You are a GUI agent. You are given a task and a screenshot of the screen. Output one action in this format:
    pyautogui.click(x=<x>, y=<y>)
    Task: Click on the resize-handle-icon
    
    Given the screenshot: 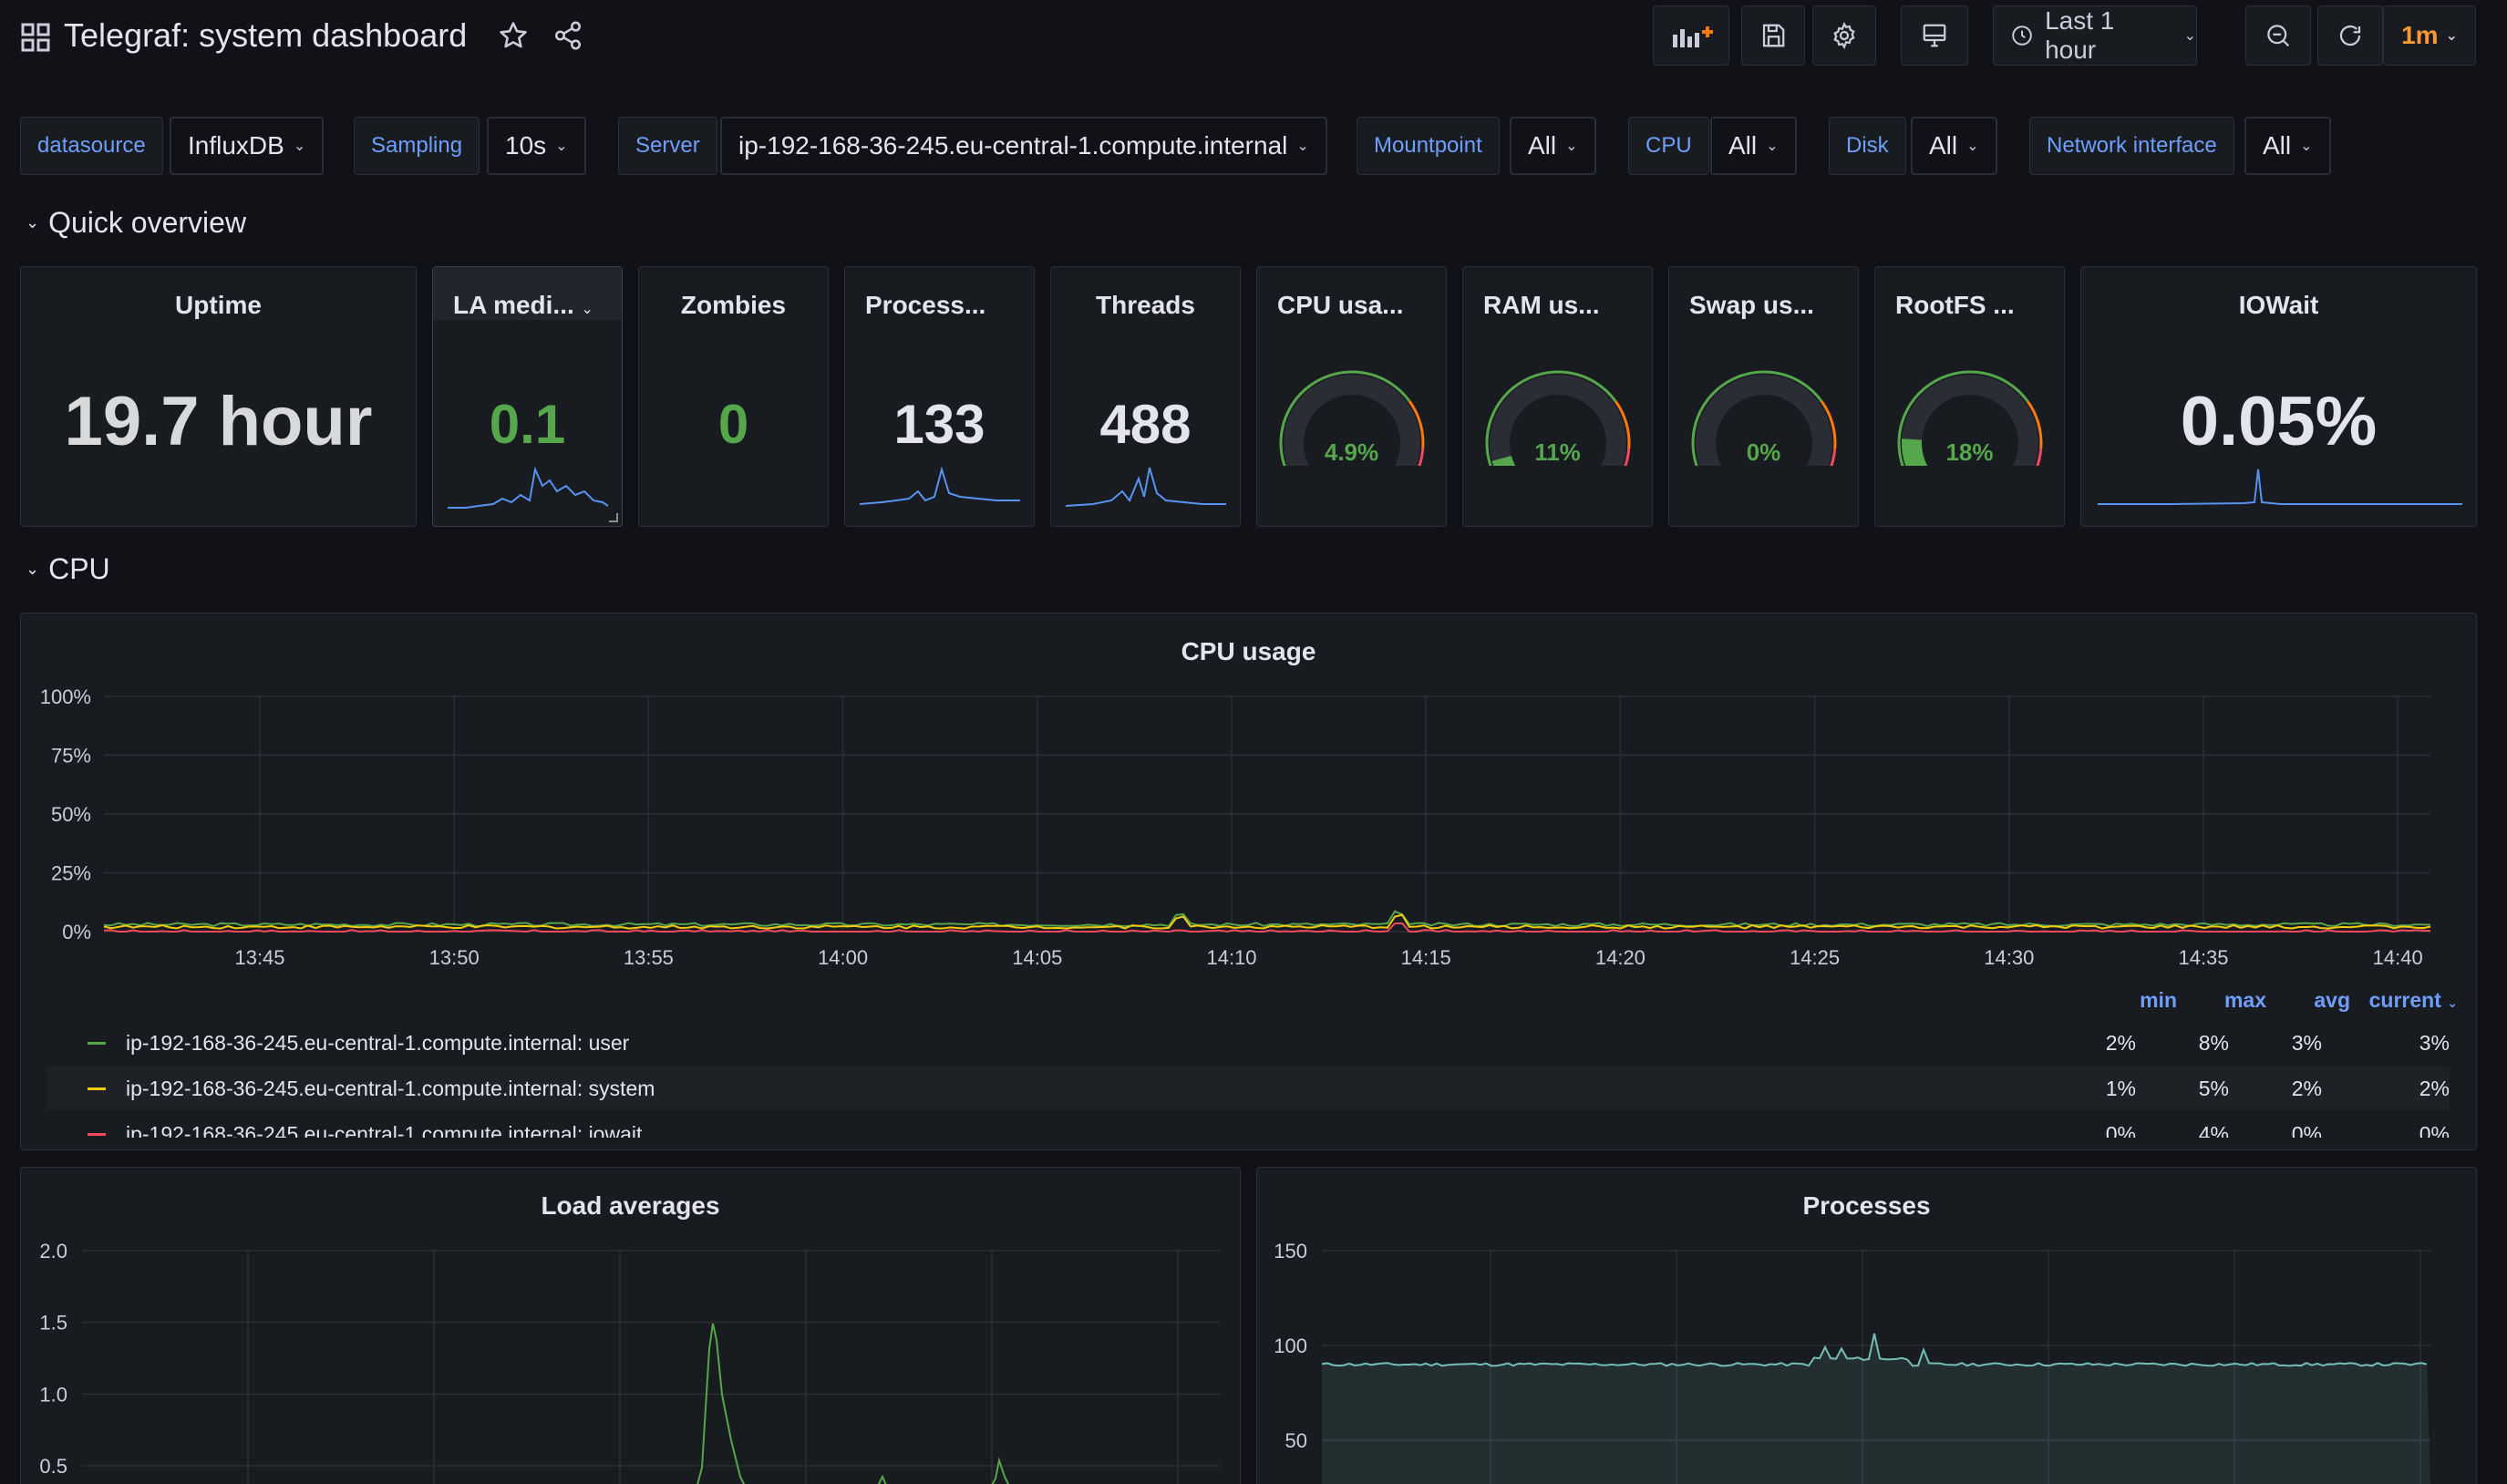 What is the action you would take?
    pyautogui.click(x=614, y=517)
    